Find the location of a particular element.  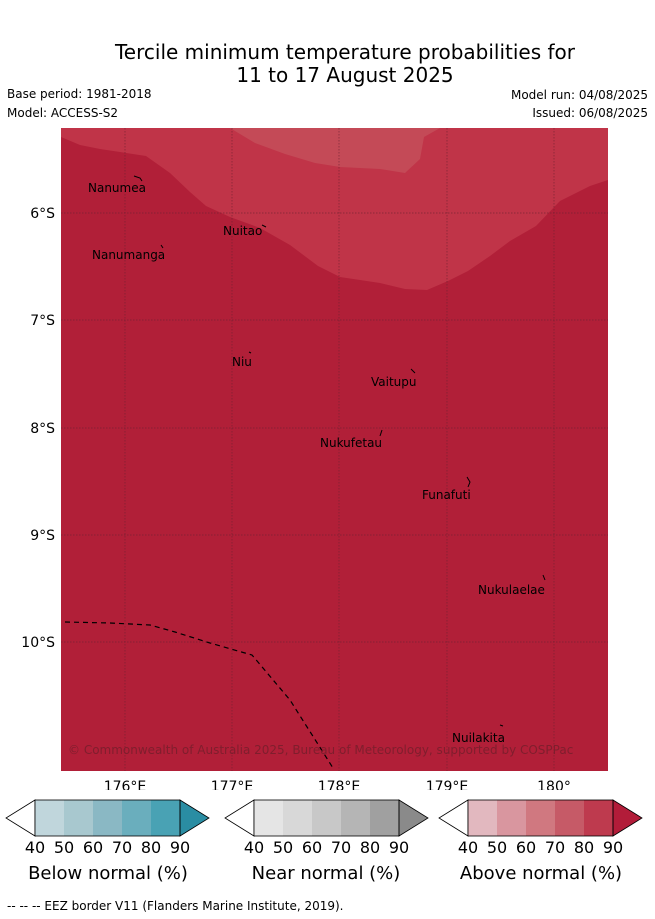

above-normal-tick: 60 is located at coordinates (526, 847).